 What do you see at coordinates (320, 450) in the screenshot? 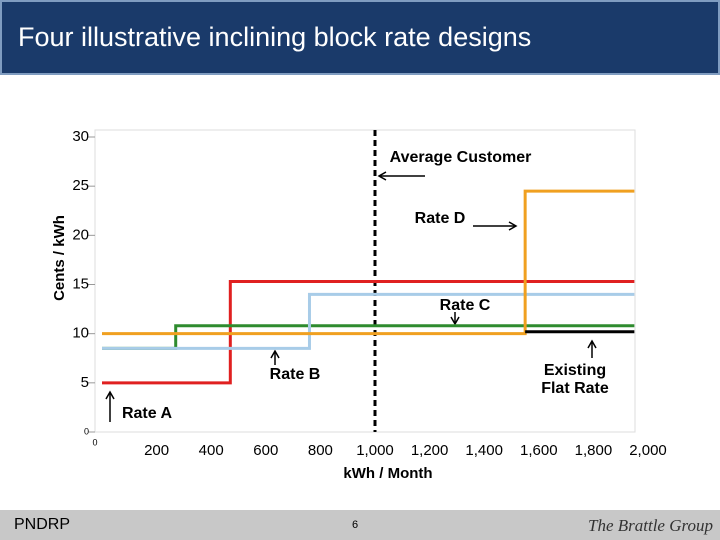
I see `x-tick-label: 800` at bounding box center [320, 450].